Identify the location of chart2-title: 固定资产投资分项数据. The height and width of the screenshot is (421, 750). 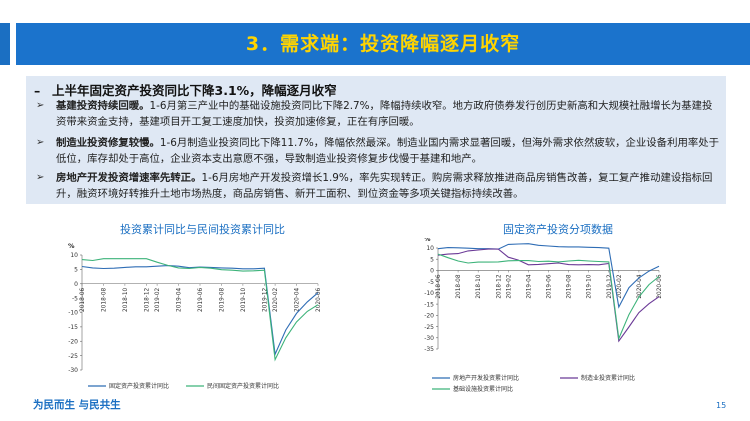
(558, 229).